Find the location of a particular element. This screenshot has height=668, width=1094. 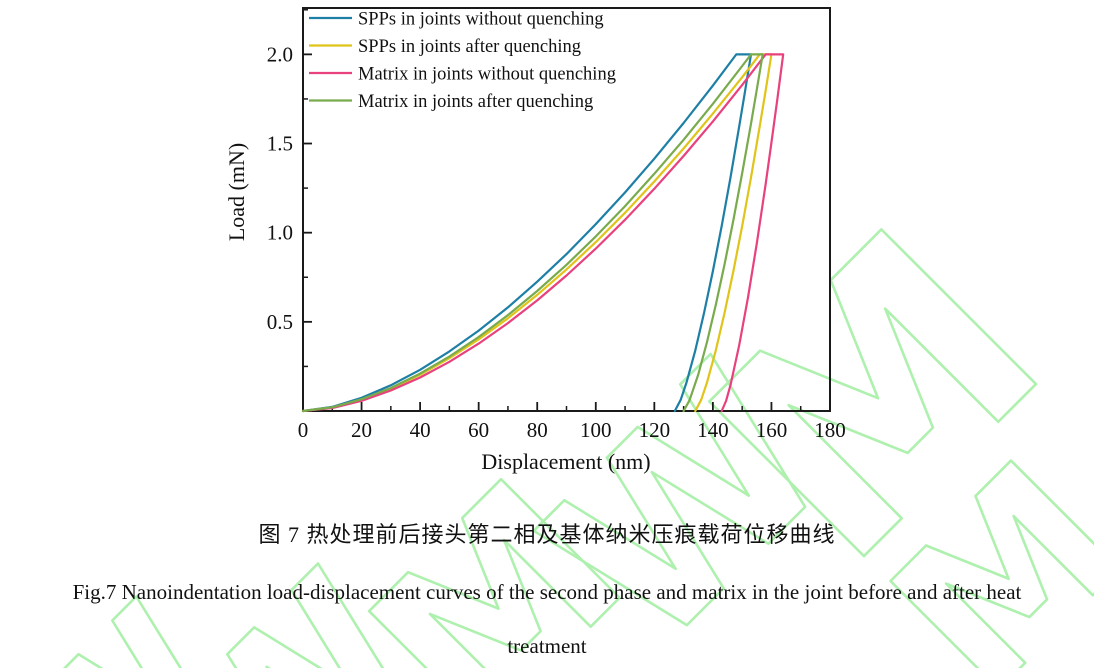

legend-label: Matrix in joints without quenching is located at coordinates (487, 75).